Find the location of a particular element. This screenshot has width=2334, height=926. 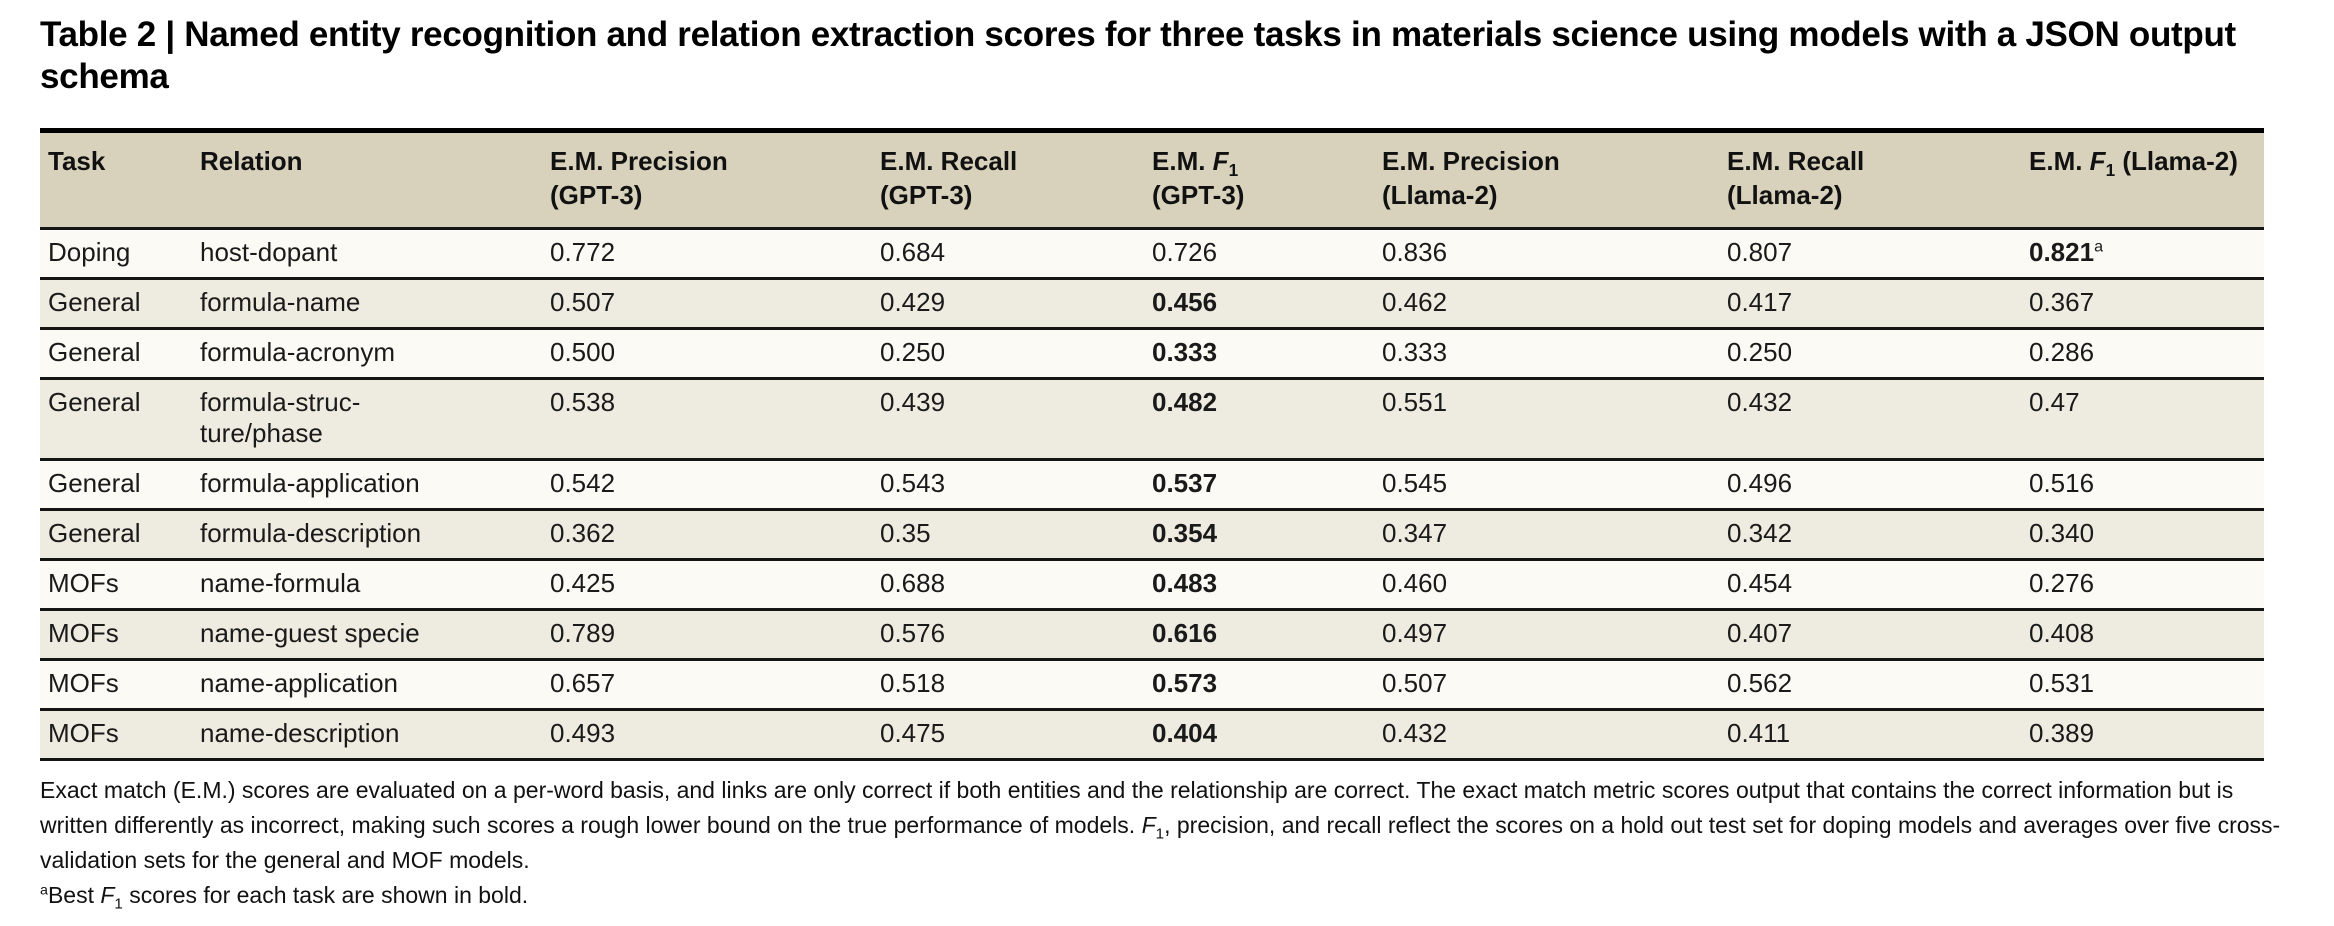

column-header-em-recall-gpt3: E.M. Recall (GPT-3) is located at coordinates (1008, 180).